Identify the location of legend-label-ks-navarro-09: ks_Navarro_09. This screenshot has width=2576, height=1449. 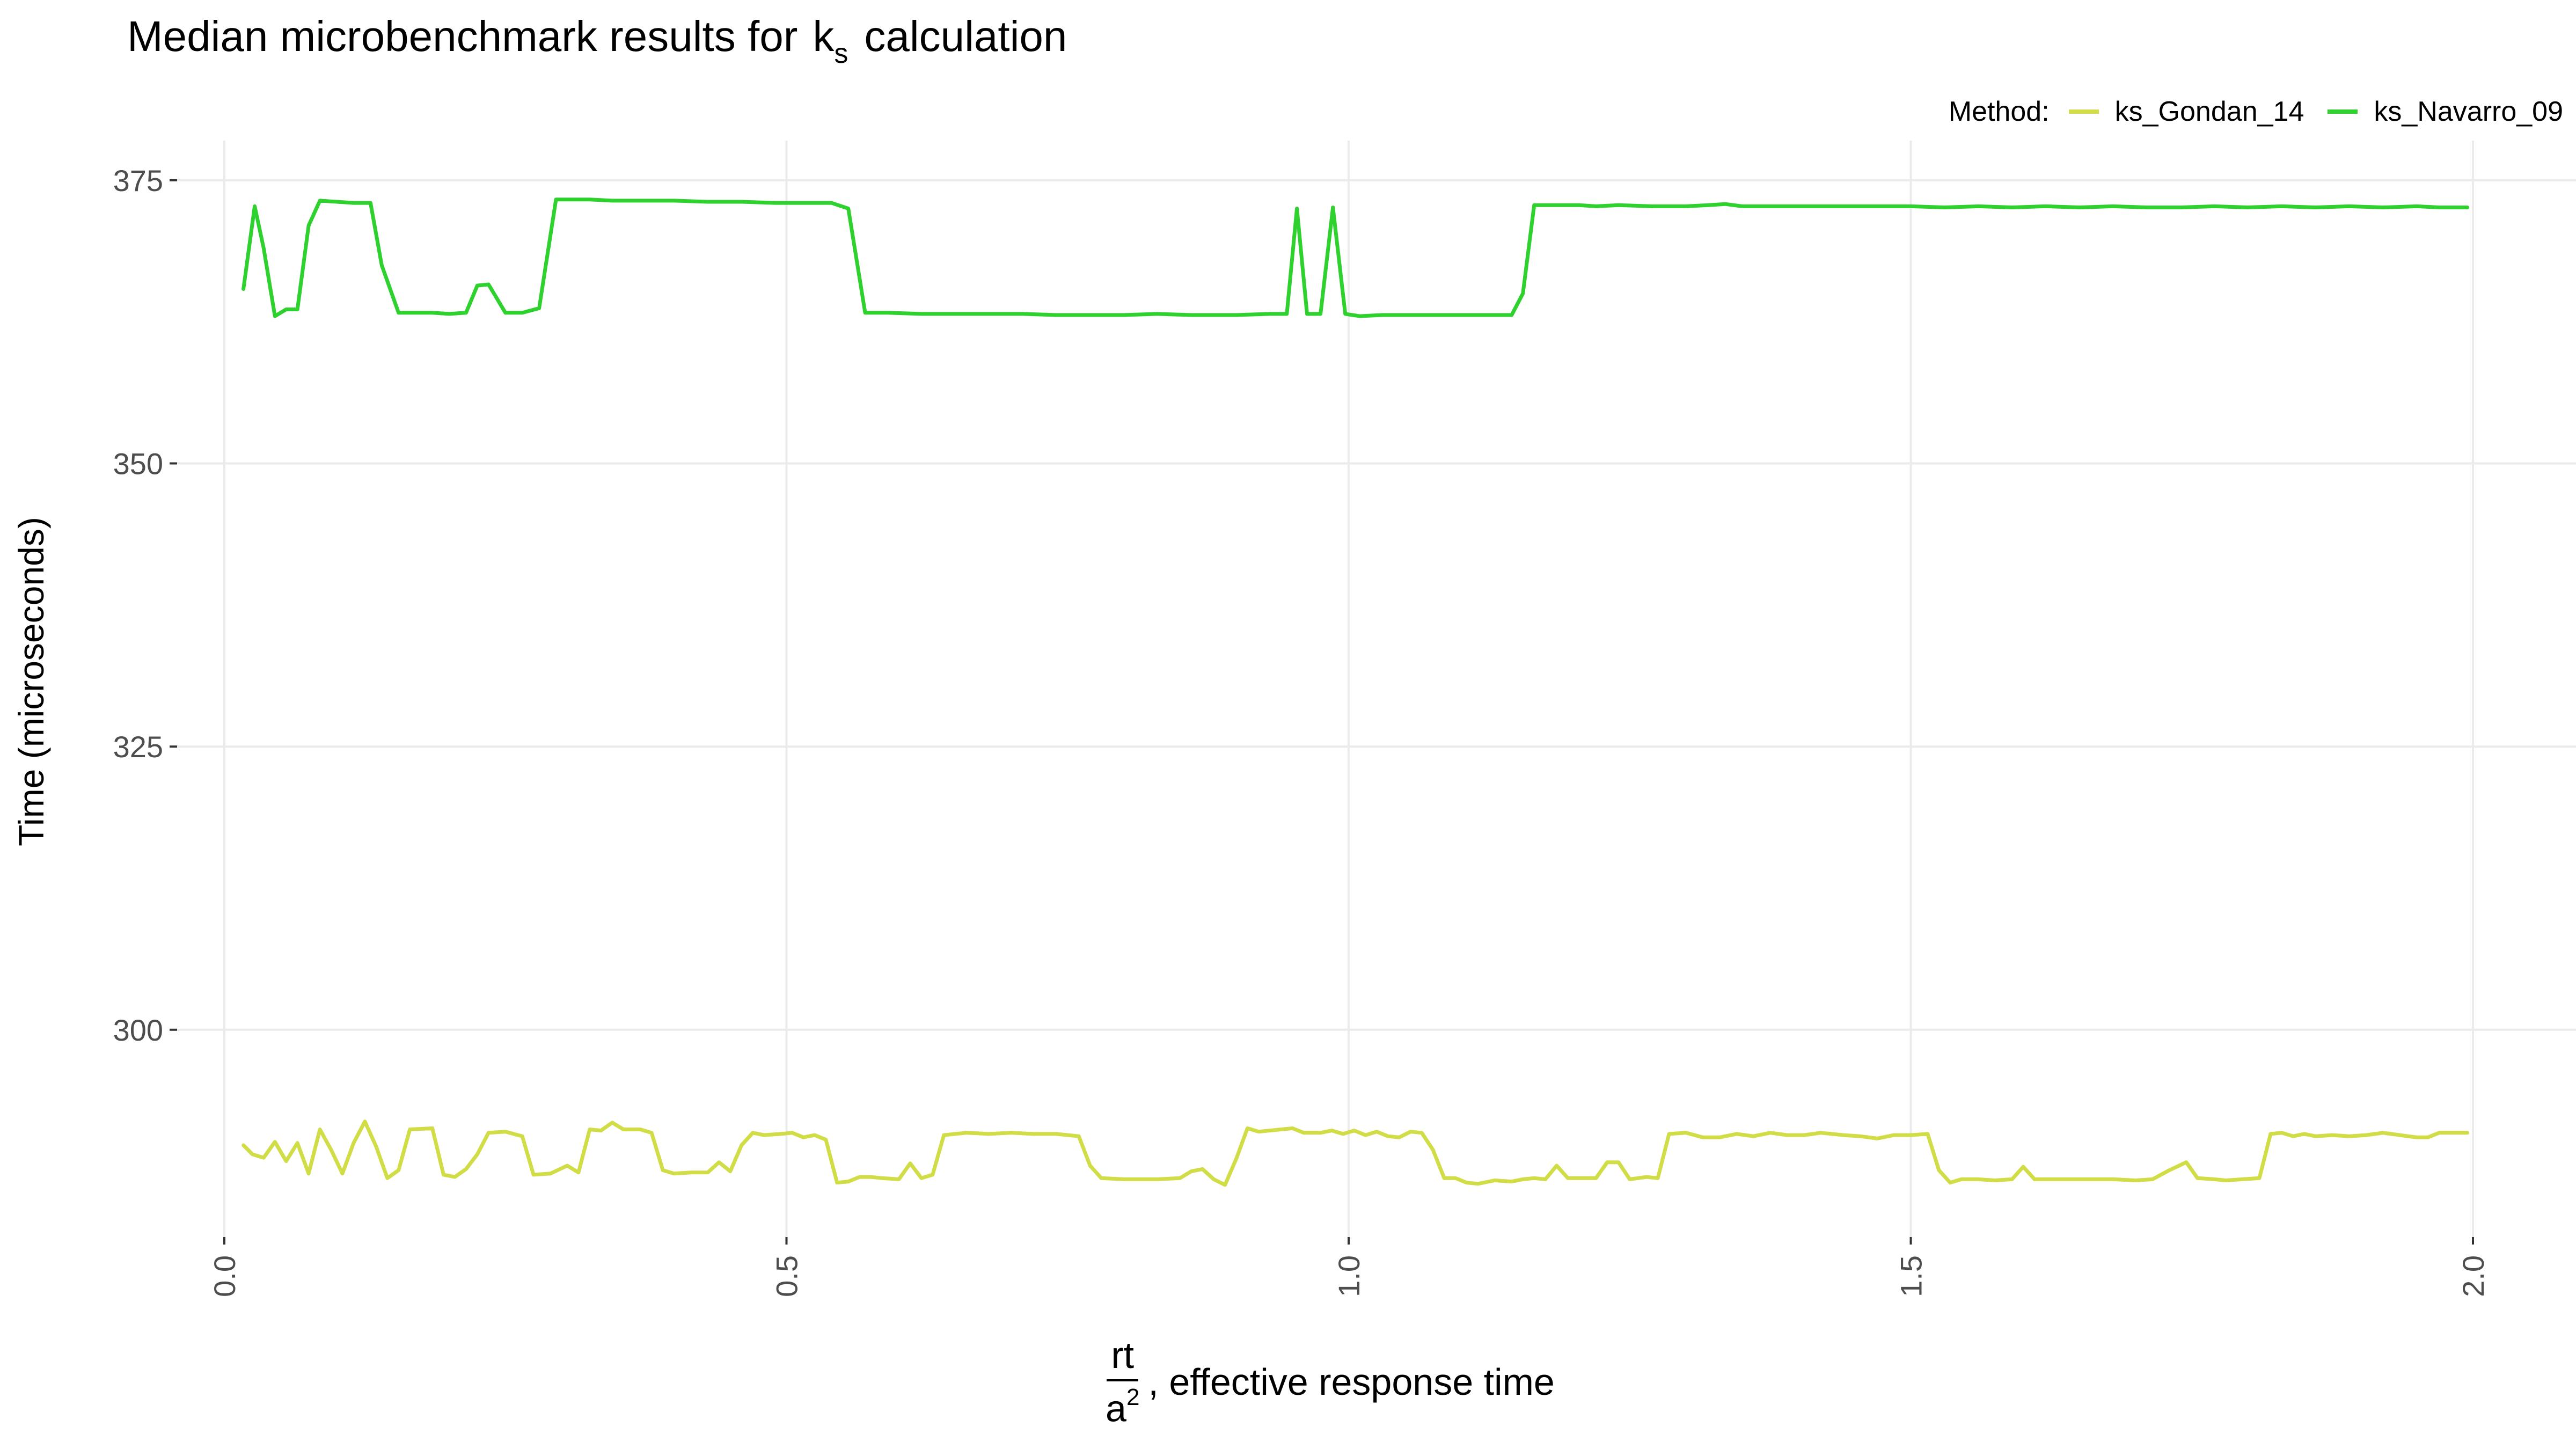
(2468, 111).